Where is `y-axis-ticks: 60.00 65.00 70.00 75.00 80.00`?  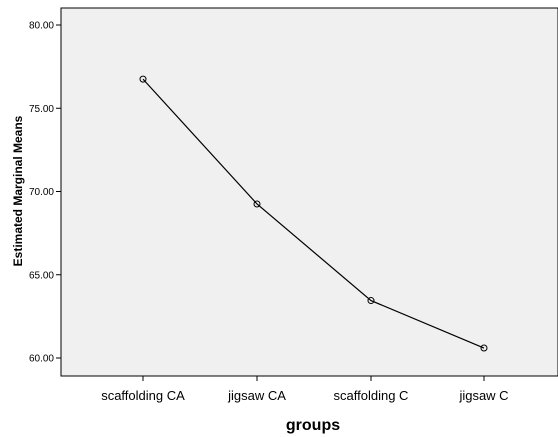 y-axis-ticks: 60.00 65.00 70.00 75.00 80.00 is located at coordinates (45, 193).